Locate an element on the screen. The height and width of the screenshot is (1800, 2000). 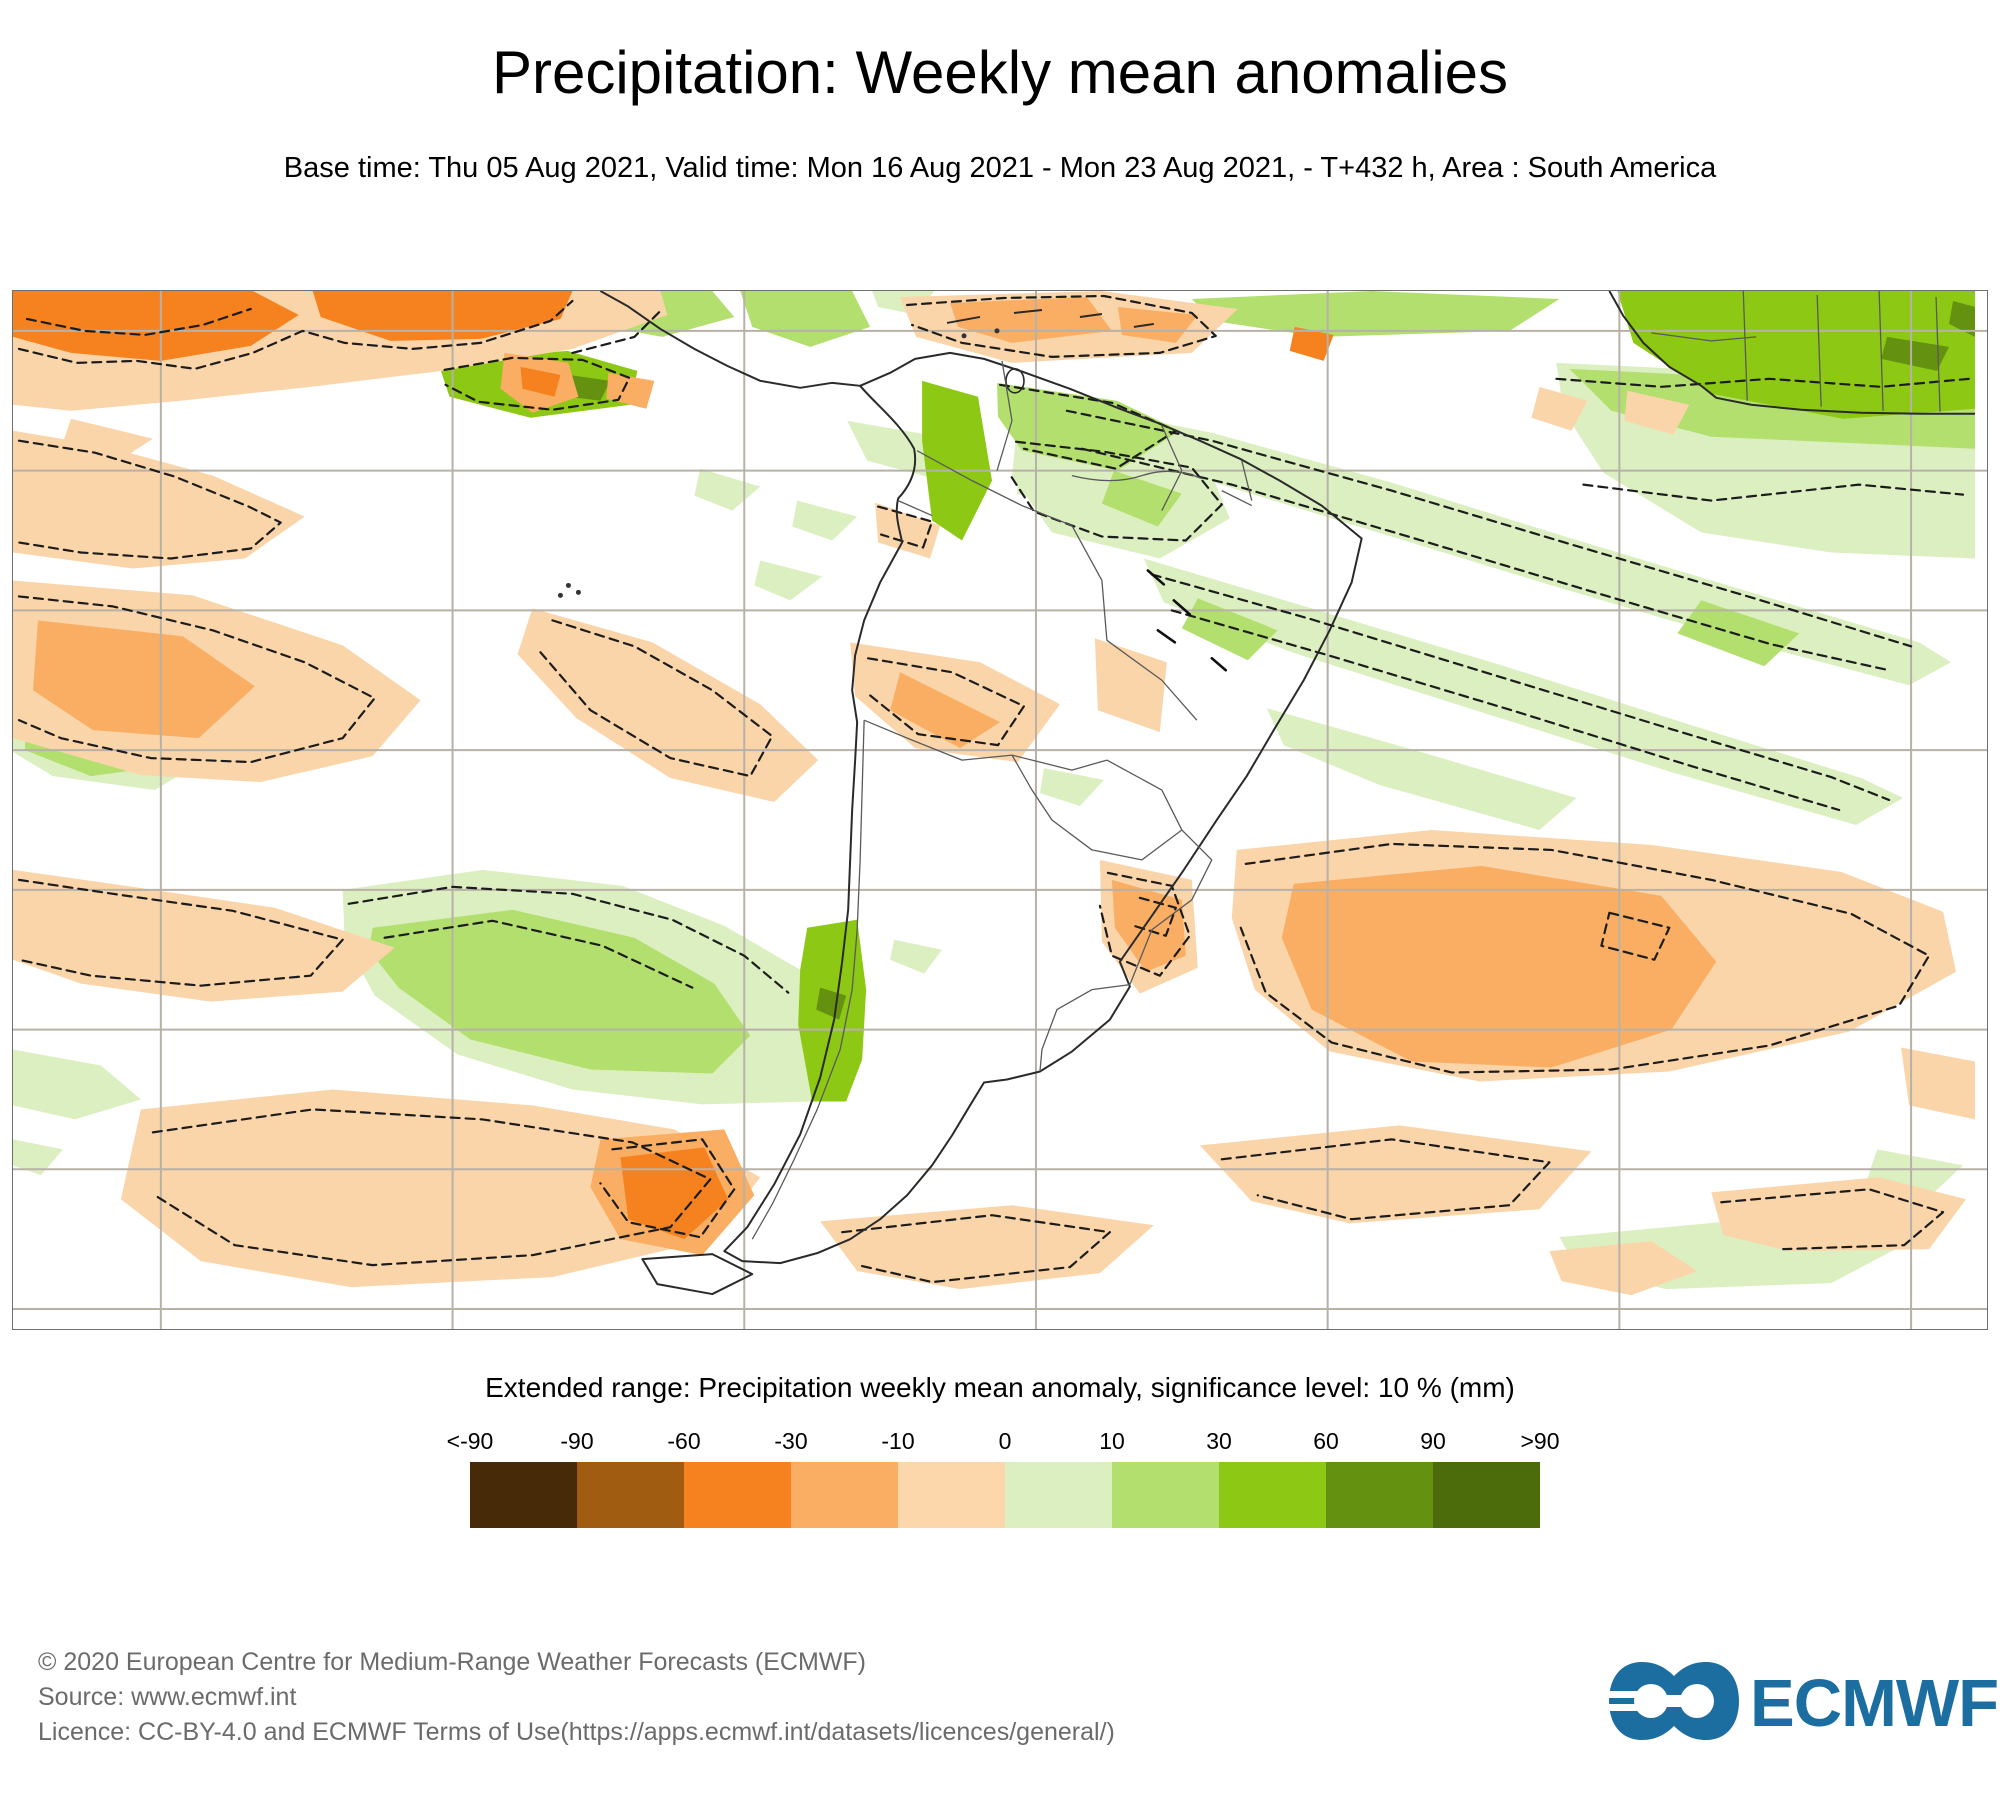
colorbar-ticks: <-90 -90 -60 -30 -10 0 10 30 60 90 >90 is located at coordinates (1003, 1443).